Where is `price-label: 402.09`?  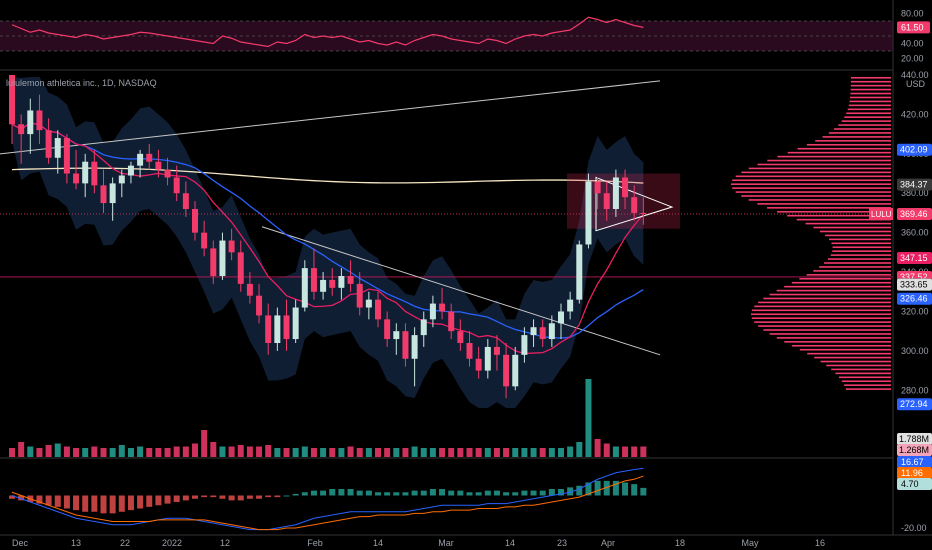
price-label: 402.09 is located at coordinates (914, 150).